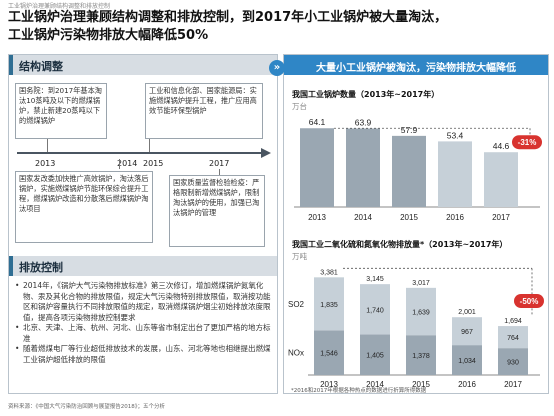  I want to click on section-header-emission: 排放控制, so click(143, 266).